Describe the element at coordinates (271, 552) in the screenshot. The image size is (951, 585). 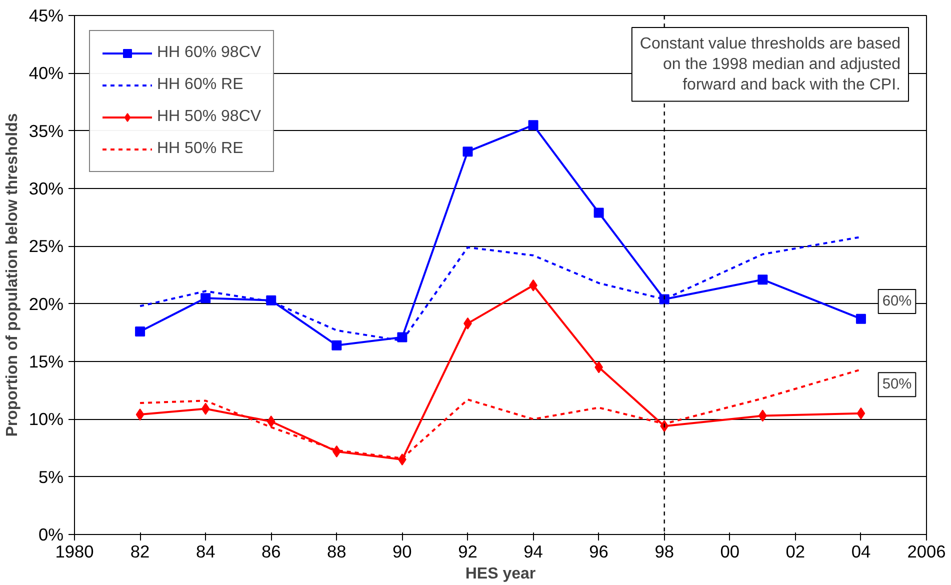
I see `x-tick-label: 86` at that location.